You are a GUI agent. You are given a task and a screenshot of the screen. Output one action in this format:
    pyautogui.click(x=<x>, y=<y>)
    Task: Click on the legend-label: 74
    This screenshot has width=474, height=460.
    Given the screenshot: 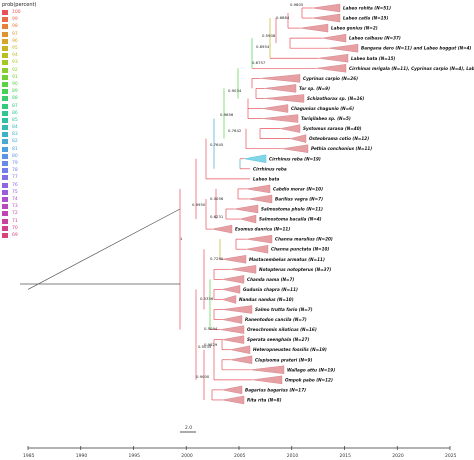 What is the action you would take?
    pyautogui.click(x=15, y=199)
    